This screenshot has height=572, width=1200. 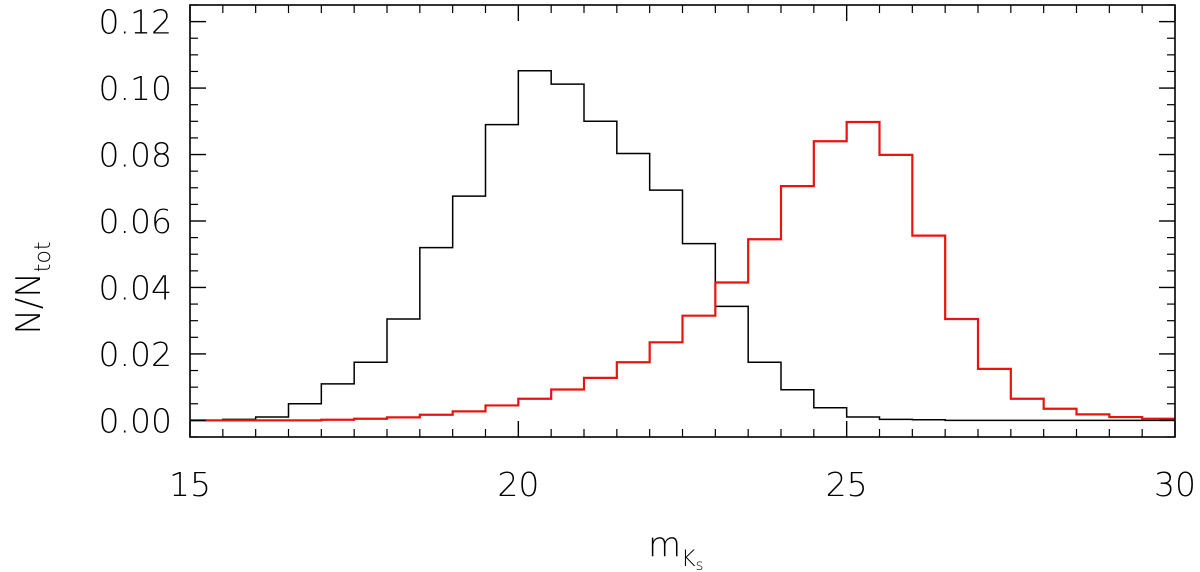 I want to click on y-tick-label: 0.12, so click(x=135, y=22).